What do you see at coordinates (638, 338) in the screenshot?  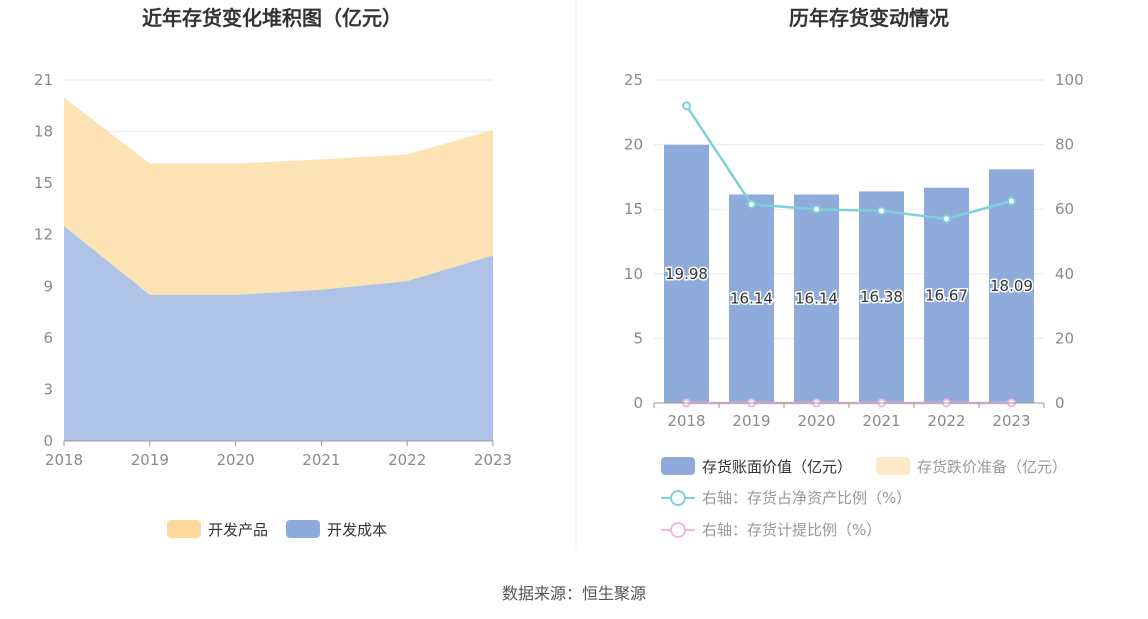 I see `y-tick-label: 5` at bounding box center [638, 338].